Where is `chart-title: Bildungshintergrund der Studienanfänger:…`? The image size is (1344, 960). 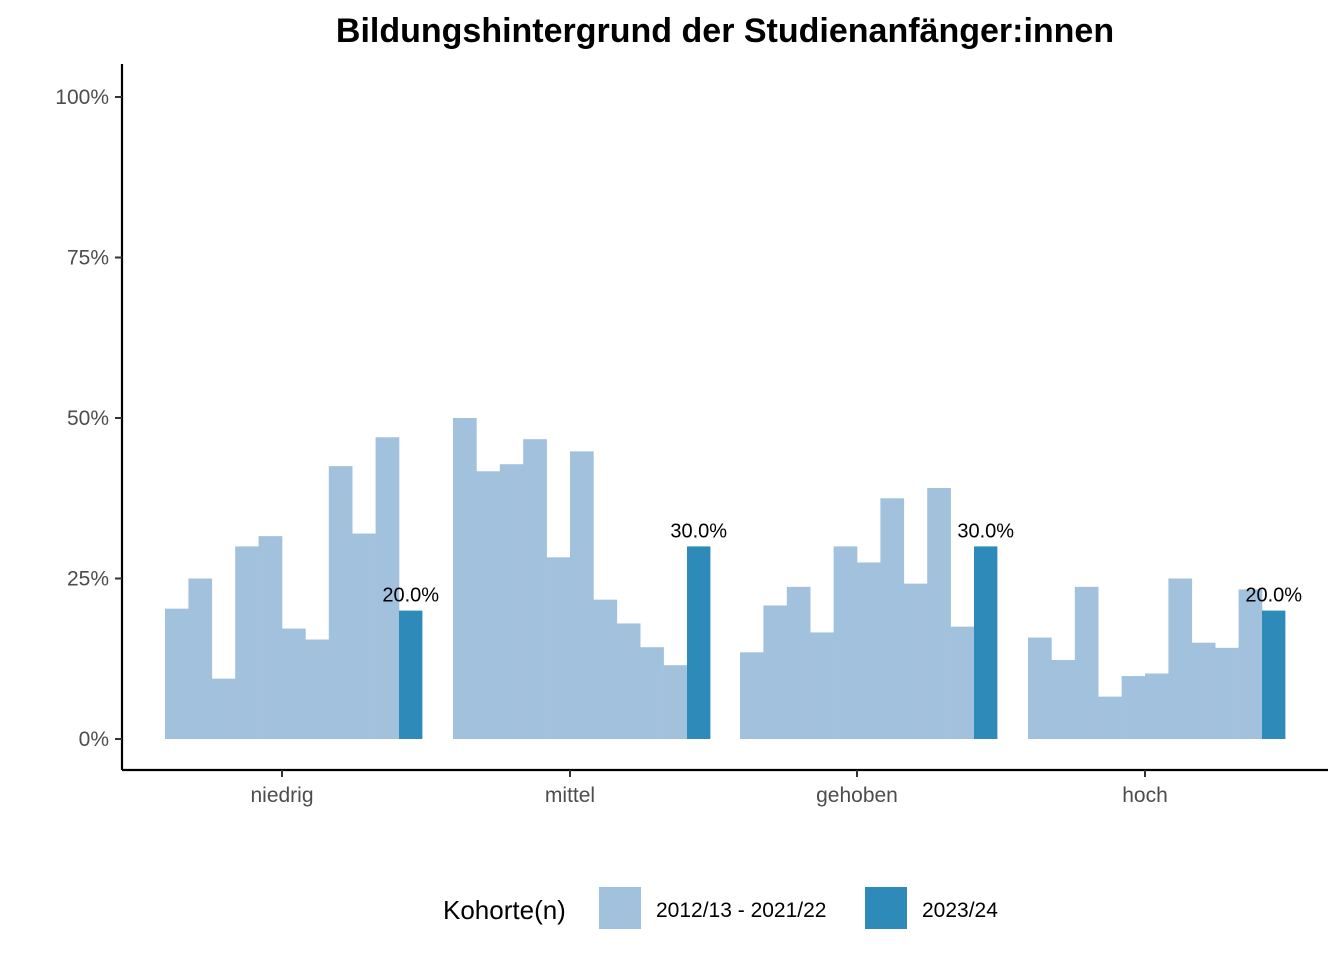
chart-title: Bildungshintergrund der Studienanfänger:… is located at coordinates (725, 31).